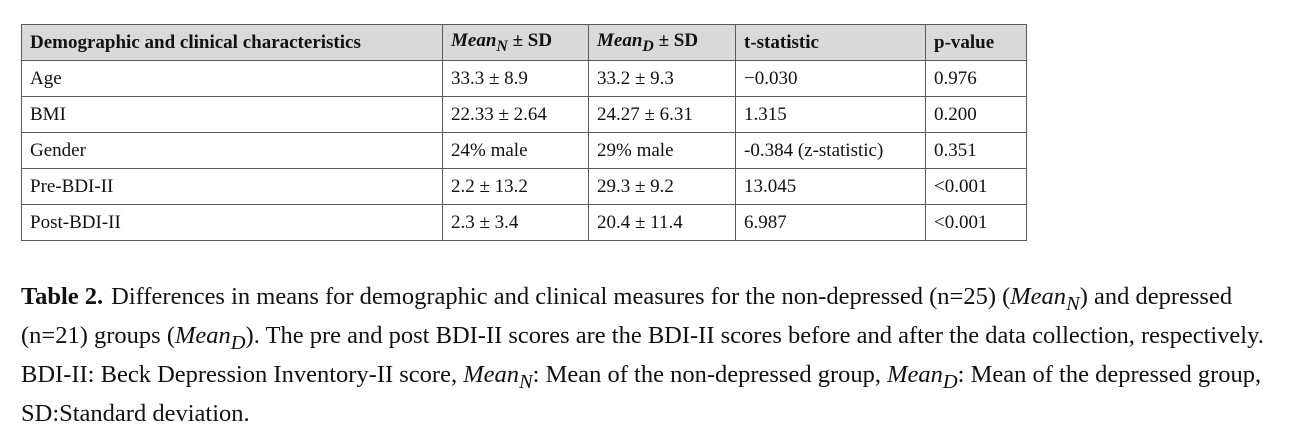  What do you see at coordinates (830, 114) in the screenshot?
I see `cell-t-statistic: 1.315` at bounding box center [830, 114].